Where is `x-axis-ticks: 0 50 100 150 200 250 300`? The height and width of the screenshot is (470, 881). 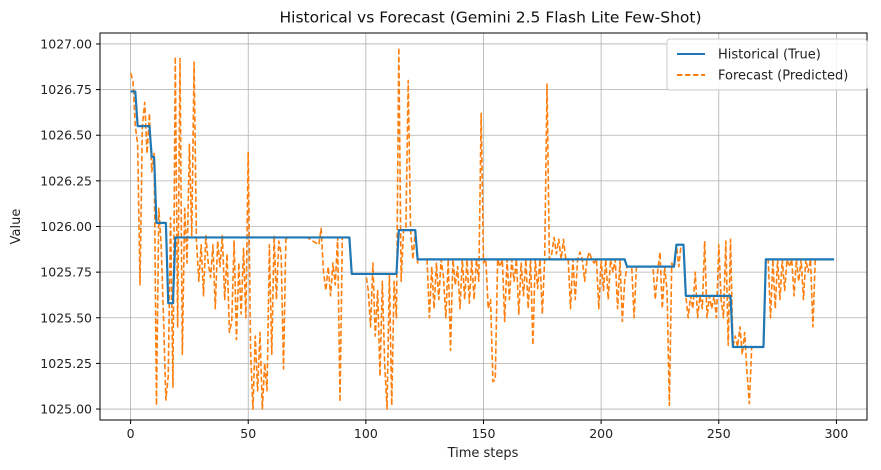 x-axis-ticks: 0 50 100 150 200 250 300 is located at coordinates (487, 430).